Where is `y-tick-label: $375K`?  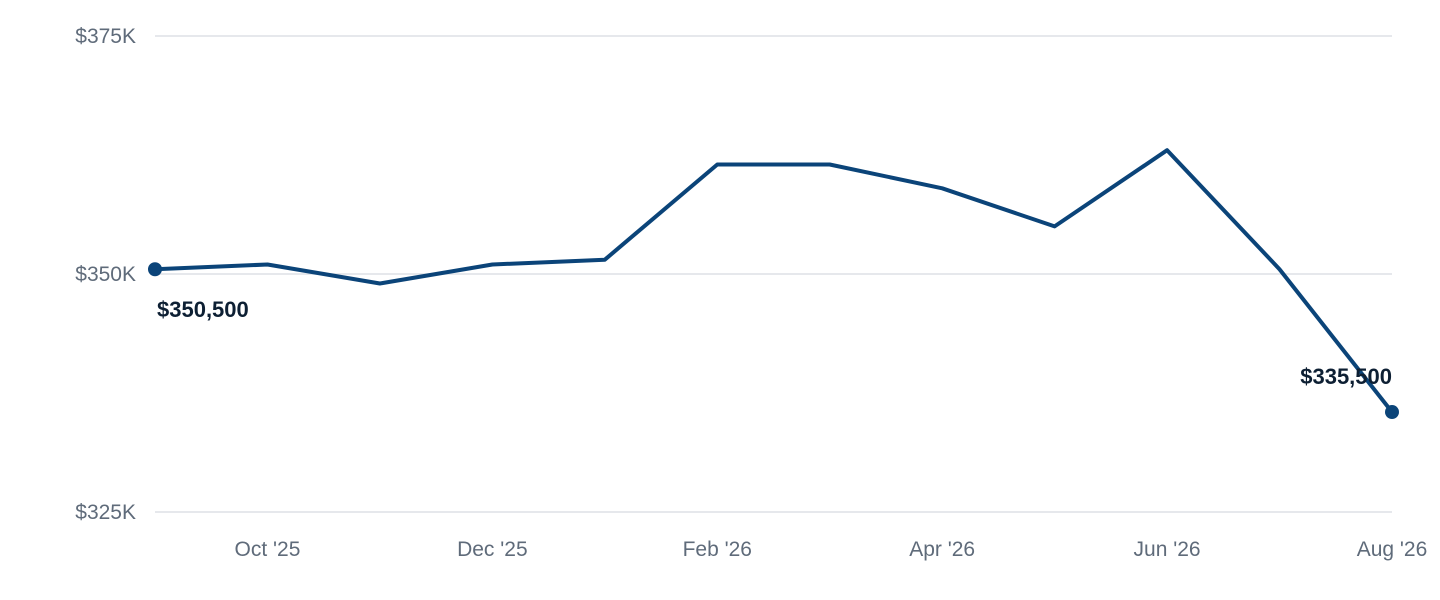 y-tick-label: $375K is located at coordinates (105, 36).